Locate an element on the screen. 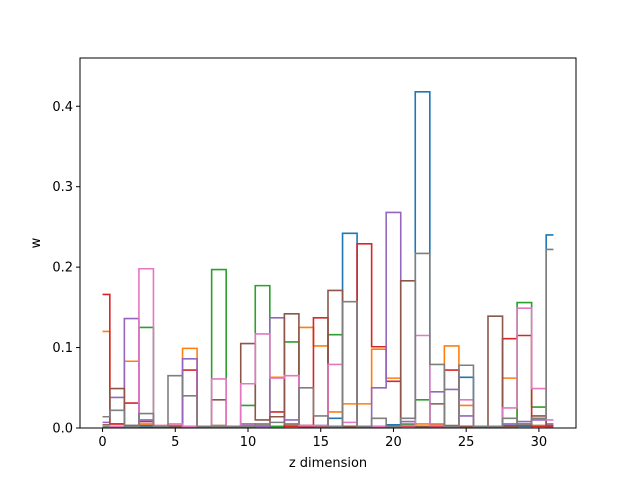 The height and width of the screenshot is (480, 640). x-axis: 0 5 10 15 20 25 30 is located at coordinates (322, 439).